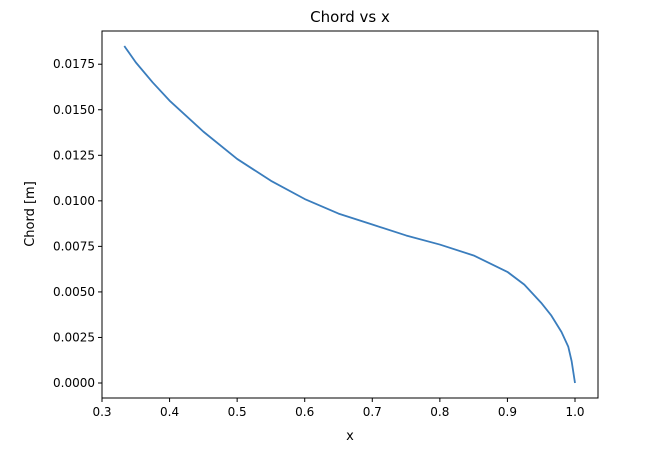  I want to click on chart-title: Chord vs x, so click(350, 17).